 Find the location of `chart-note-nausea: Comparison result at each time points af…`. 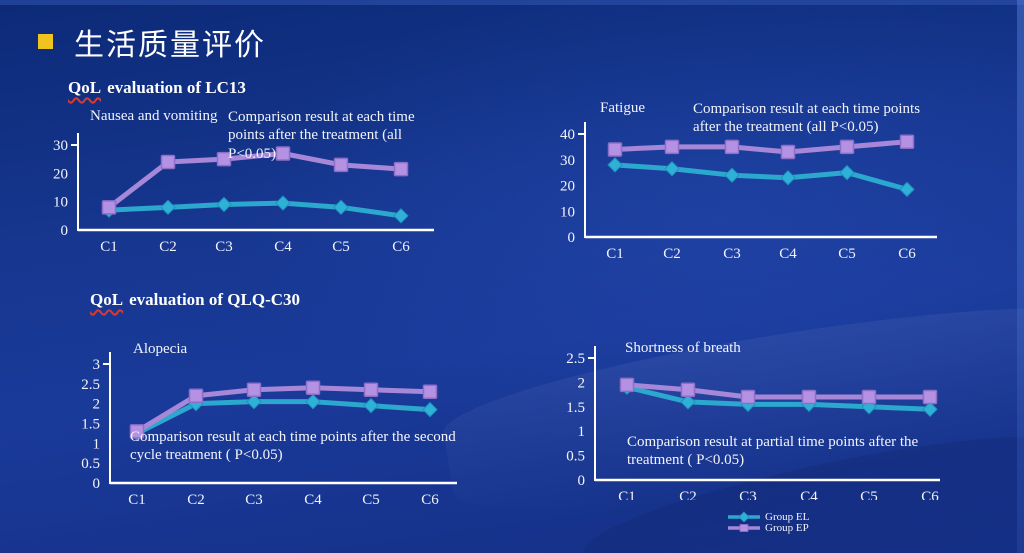

chart-note-nausea: Comparison result at each time points af… is located at coordinates (321, 135).